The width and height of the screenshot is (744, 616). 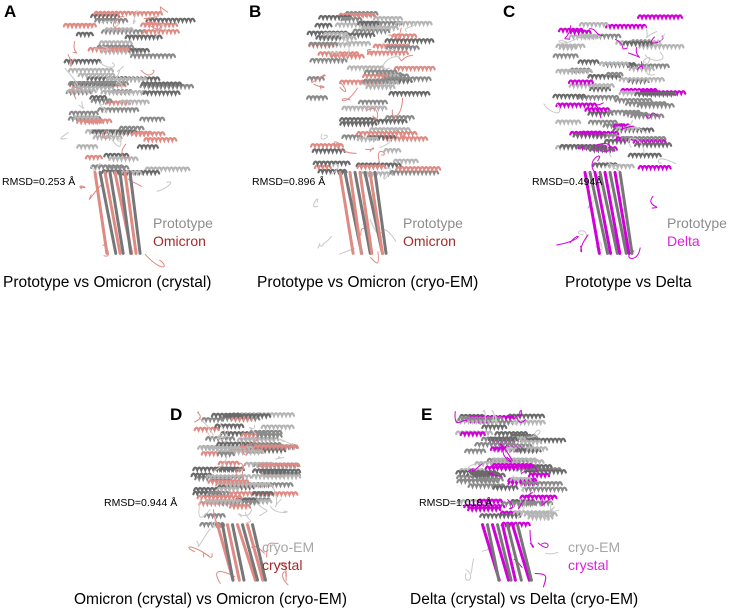 What do you see at coordinates (697, 232) in the screenshot?
I see `legend: Prototype Delta` at bounding box center [697, 232].